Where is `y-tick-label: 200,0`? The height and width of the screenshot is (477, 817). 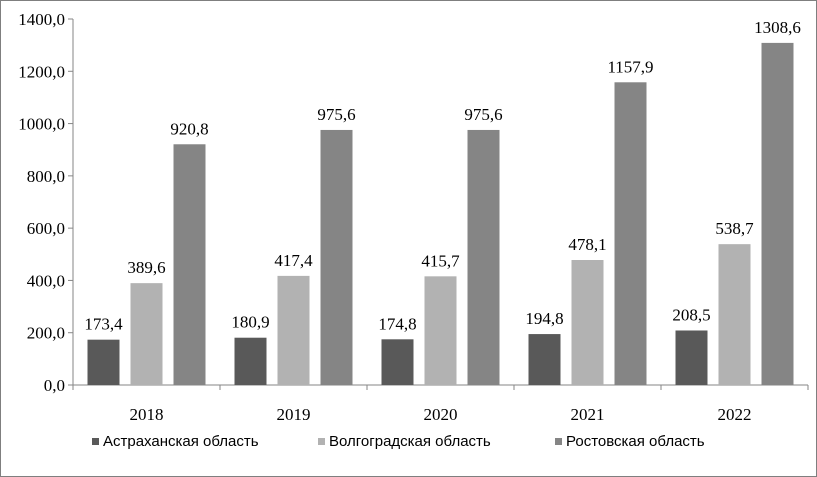 y-tick-label: 200,0 is located at coordinates (46, 333).